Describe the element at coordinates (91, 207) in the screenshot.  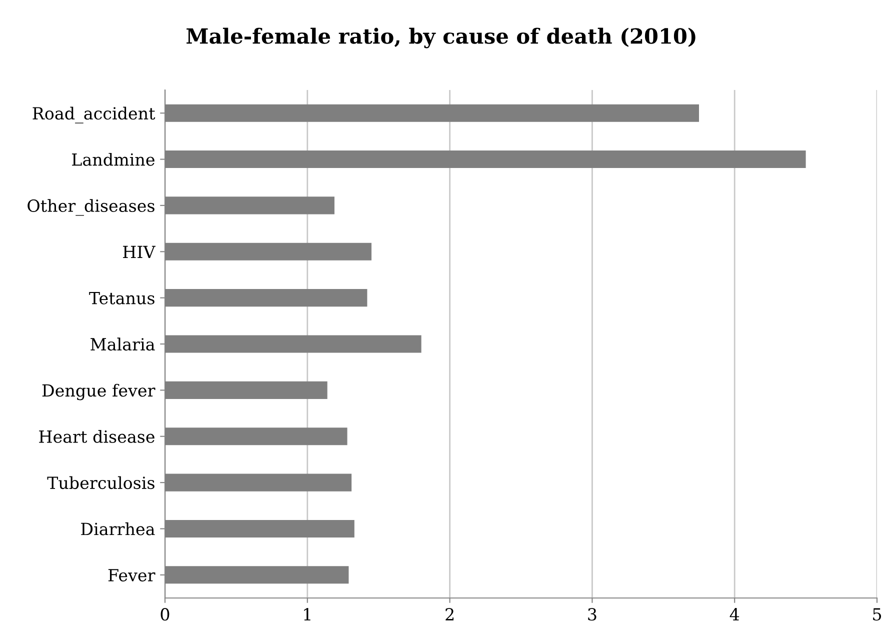
I see `y-tick-label: Other_diseases` at that location.